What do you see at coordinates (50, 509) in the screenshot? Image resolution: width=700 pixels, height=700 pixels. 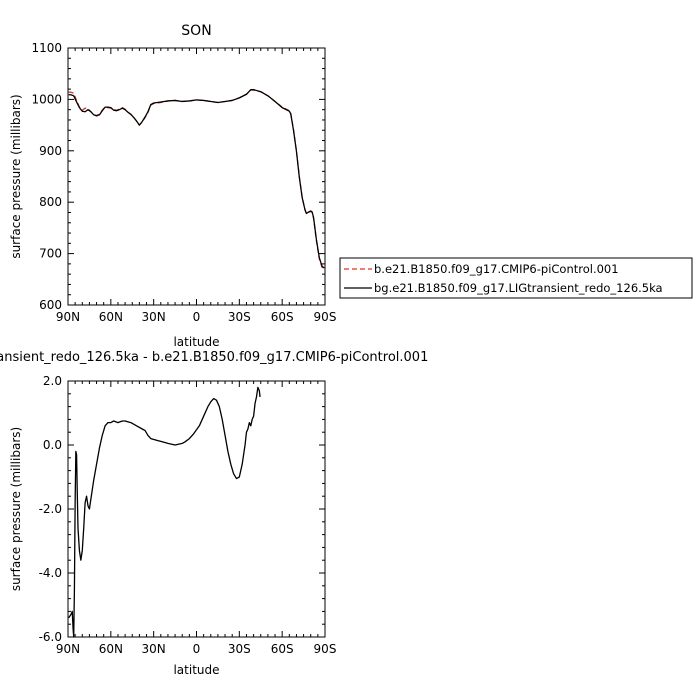 I see `y-tick-label: -2.0` at bounding box center [50, 509].